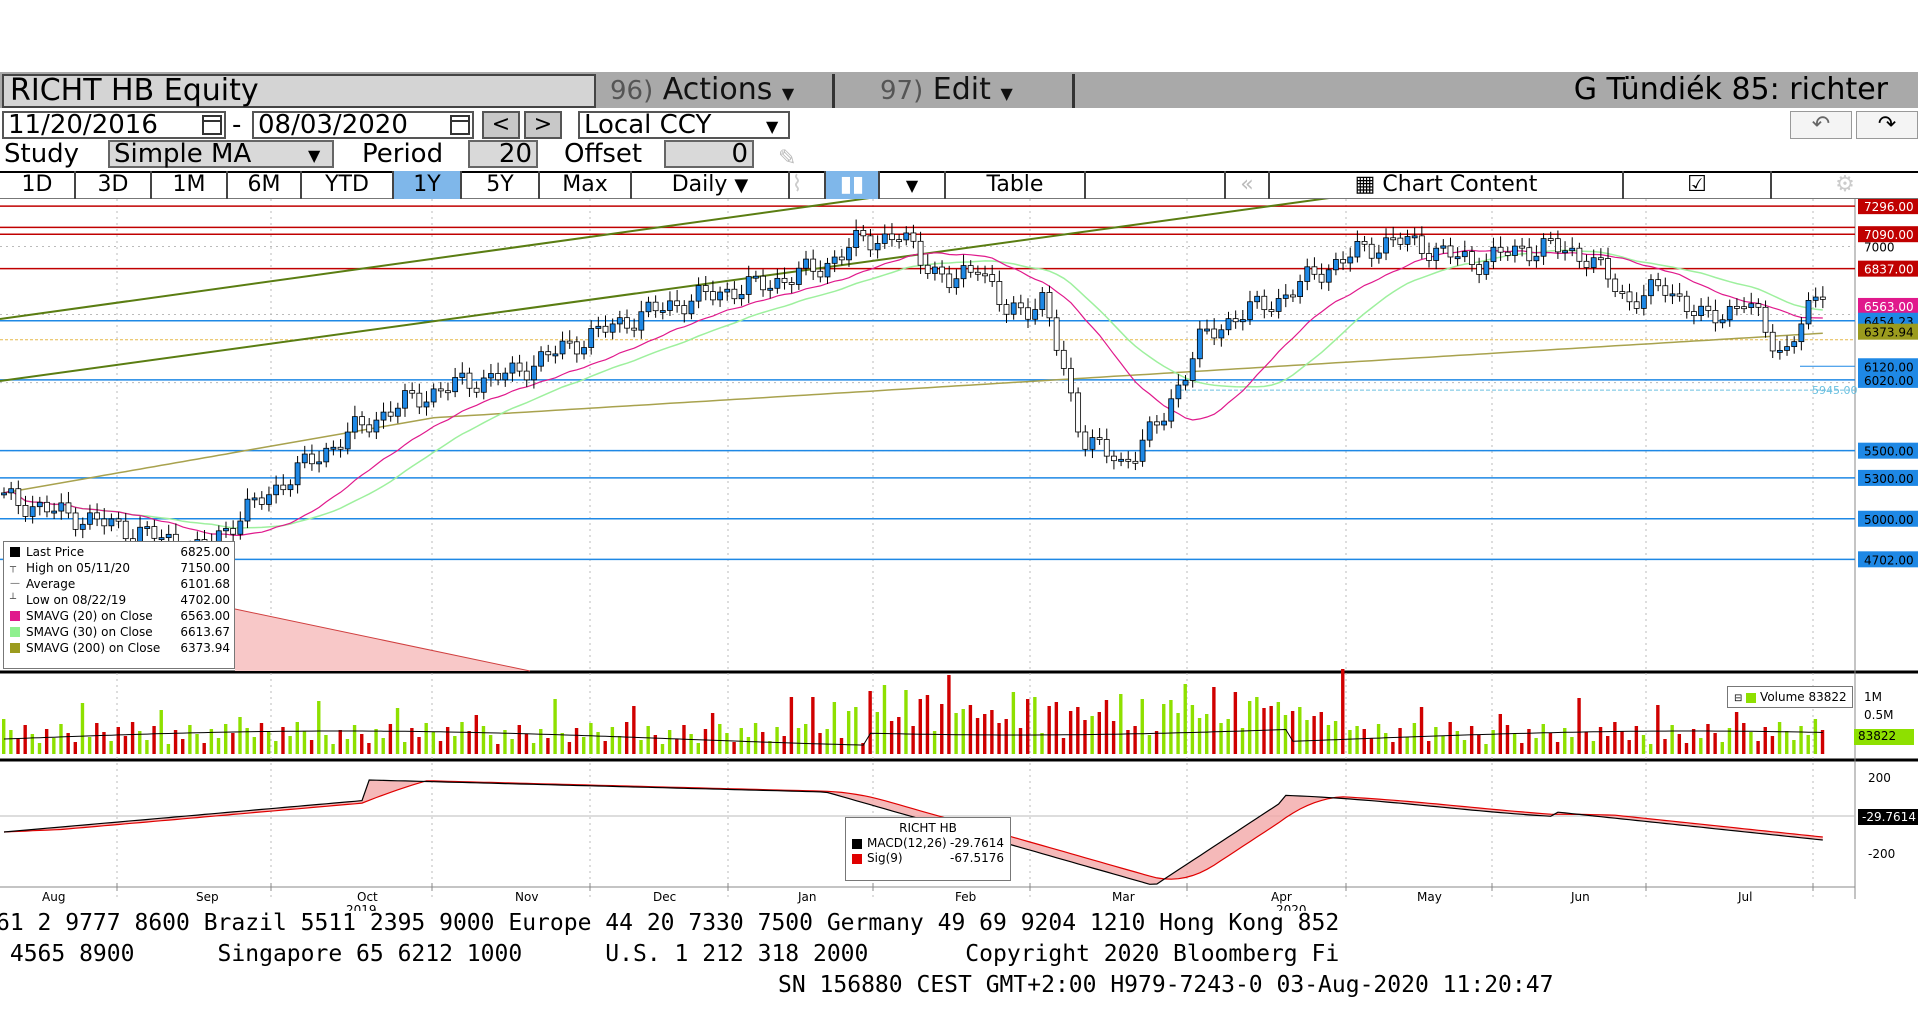 This screenshot has height=1025, width=1918. Describe the element at coordinates (348, 185) in the screenshot. I see `tab-ytd: YTD` at that location.